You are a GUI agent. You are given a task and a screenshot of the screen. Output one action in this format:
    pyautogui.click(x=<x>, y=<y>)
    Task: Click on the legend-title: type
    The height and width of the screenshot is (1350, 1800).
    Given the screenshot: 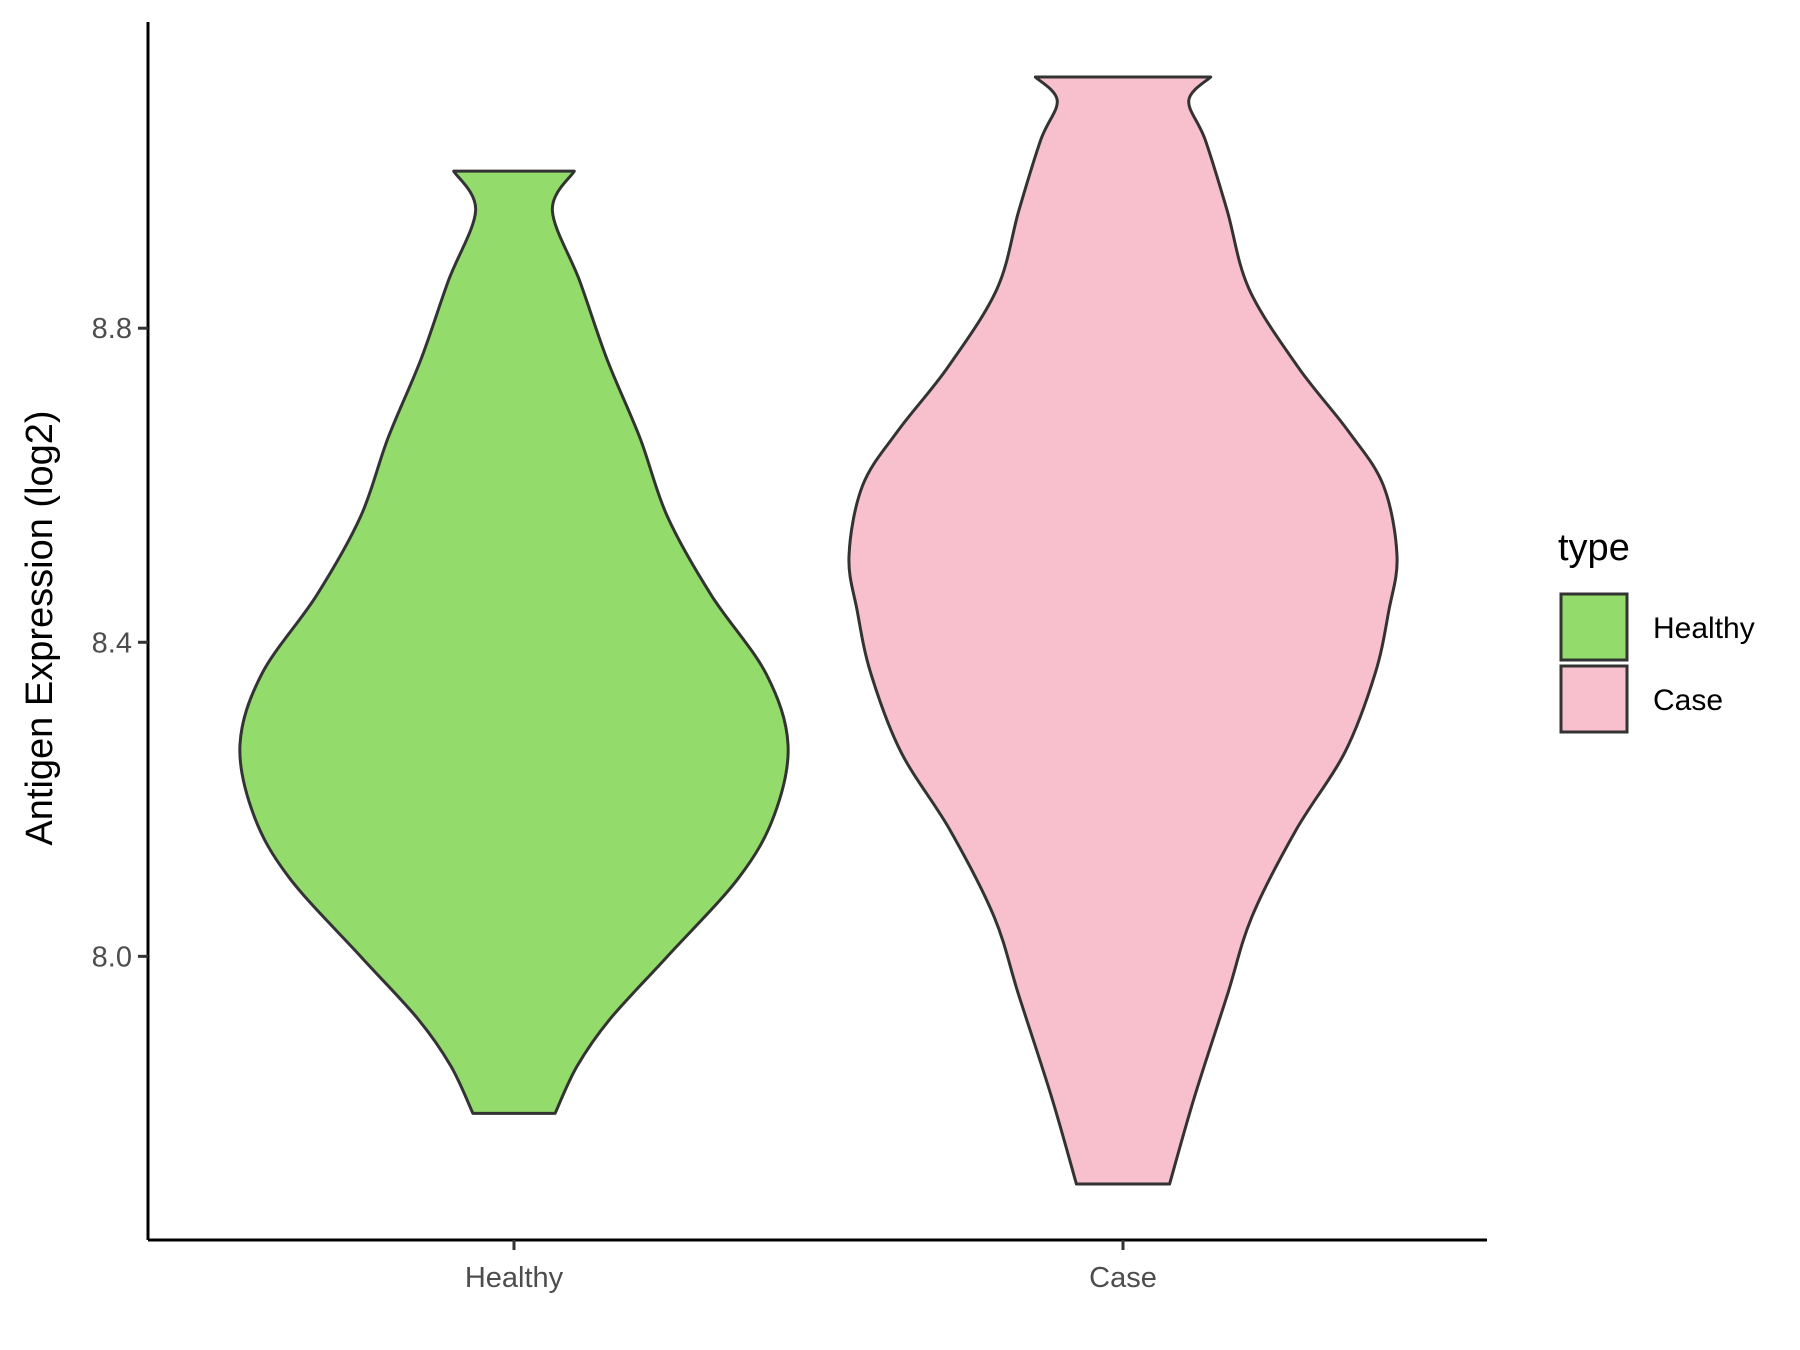 What is the action you would take?
    pyautogui.click(x=1594, y=548)
    